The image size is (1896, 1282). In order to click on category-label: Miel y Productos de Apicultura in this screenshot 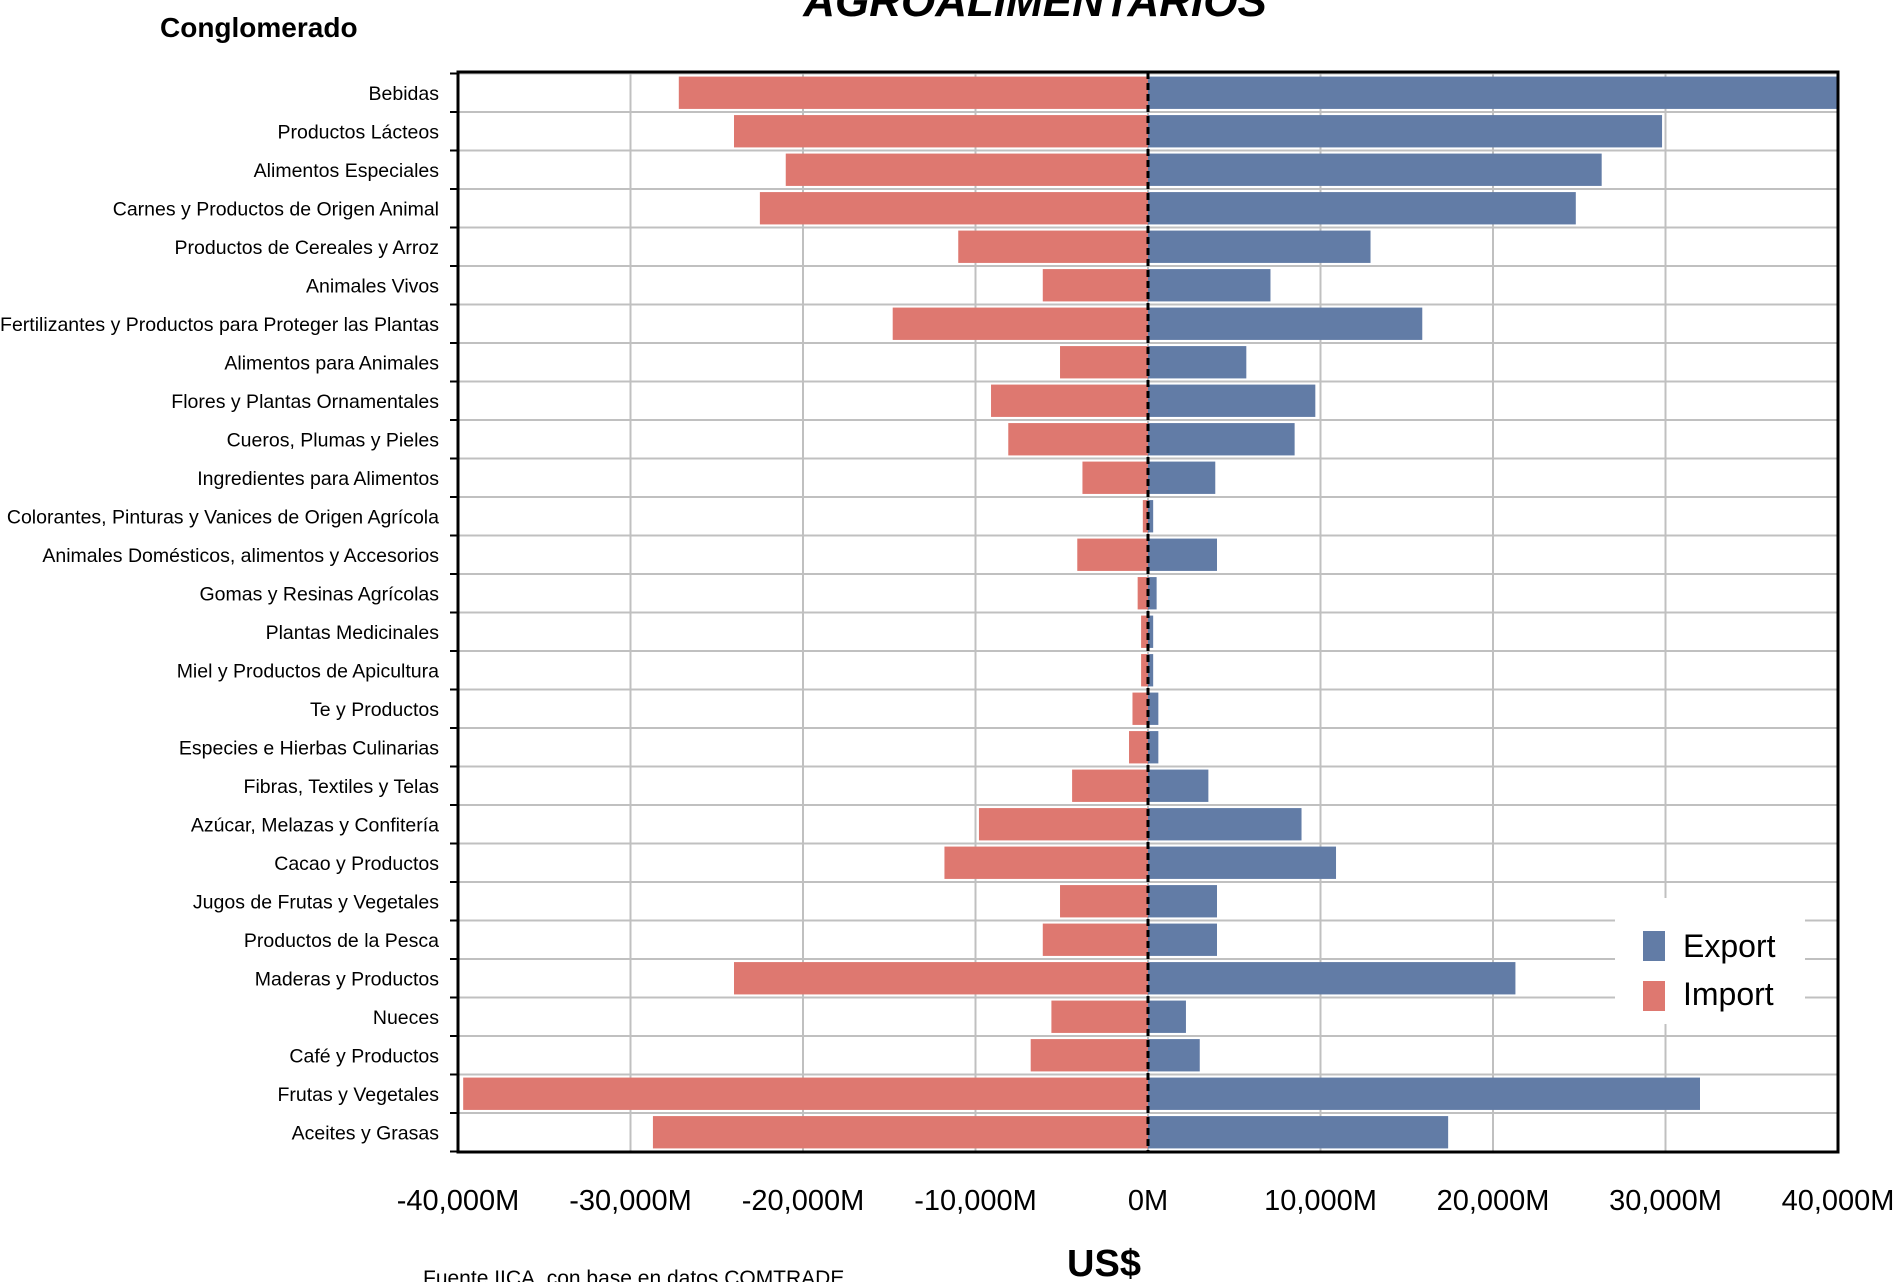, I will do `click(308, 671)`.